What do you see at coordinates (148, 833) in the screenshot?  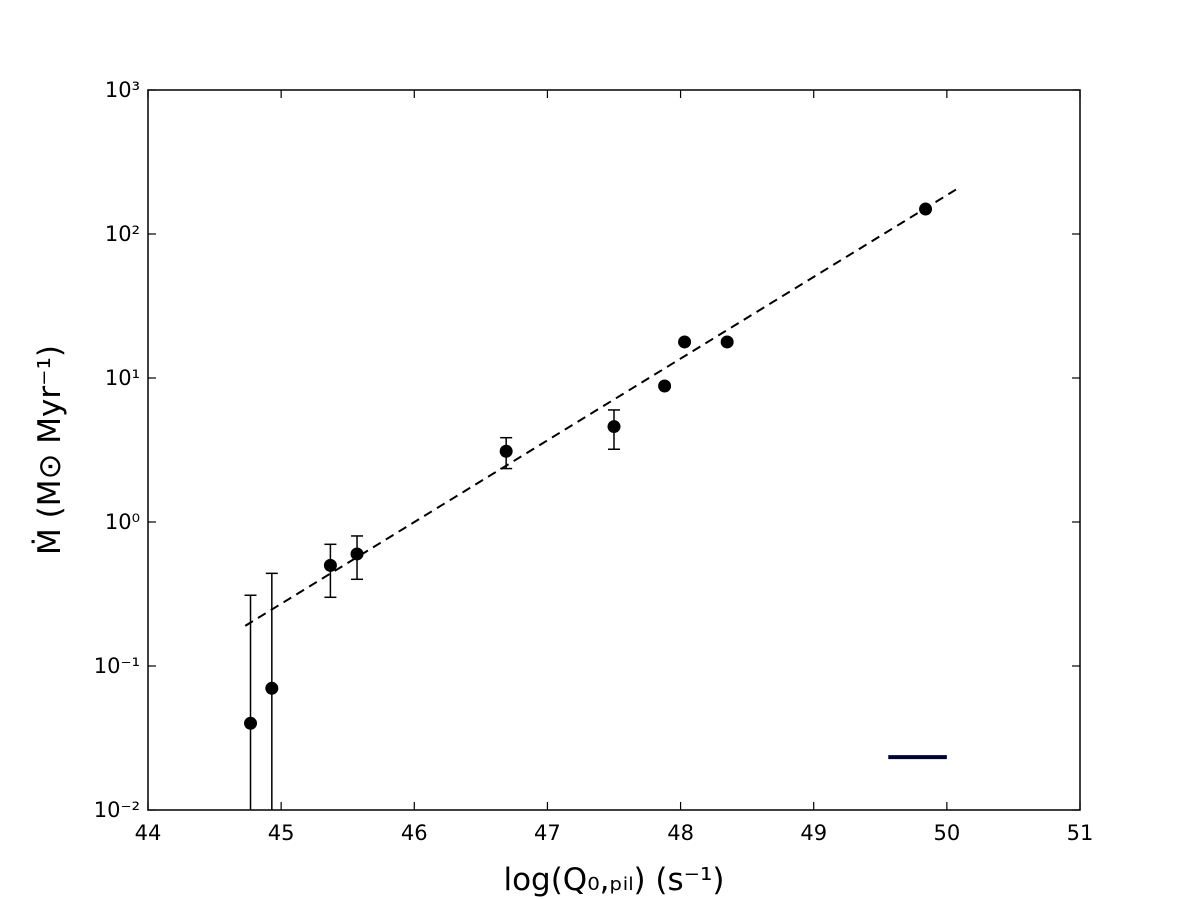 I see `x-tick-label: 44` at bounding box center [148, 833].